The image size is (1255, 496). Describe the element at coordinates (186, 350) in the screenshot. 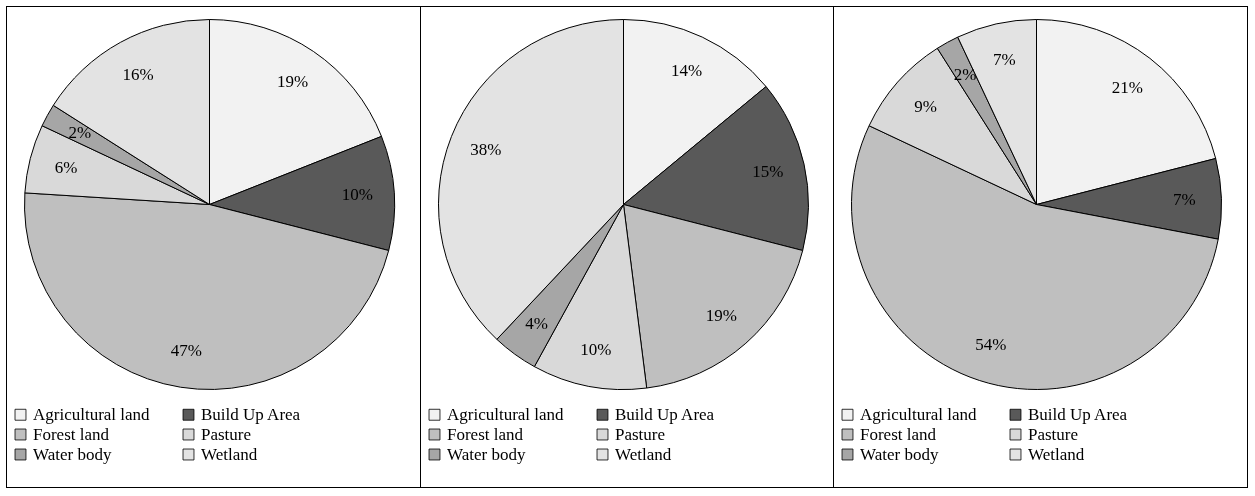

I see `data-label: 47%` at that location.